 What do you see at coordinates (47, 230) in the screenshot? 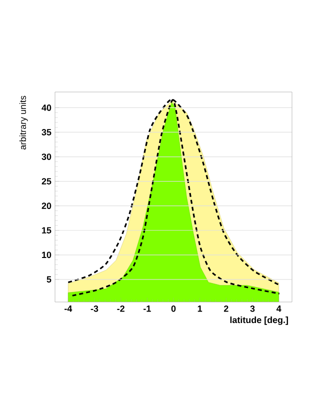
I see `y-tick-label: 15` at bounding box center [47, 230].